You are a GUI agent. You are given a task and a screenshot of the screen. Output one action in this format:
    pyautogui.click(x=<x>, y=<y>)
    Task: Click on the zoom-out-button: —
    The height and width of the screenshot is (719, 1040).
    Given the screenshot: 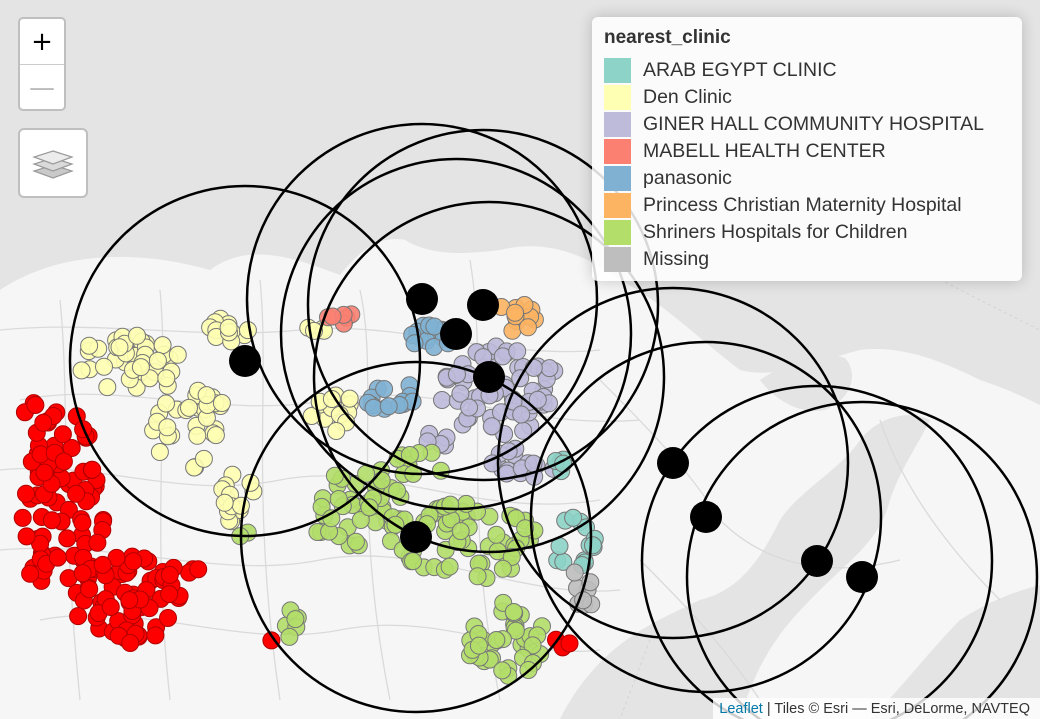 What is the action you would take?
    pyautogui.click(x=42, y=86)
    